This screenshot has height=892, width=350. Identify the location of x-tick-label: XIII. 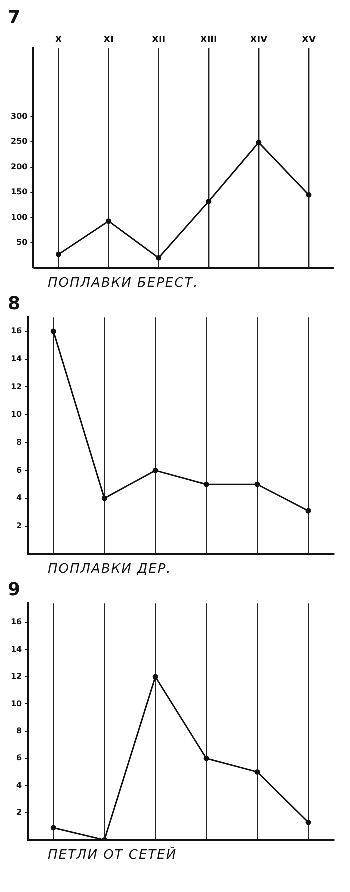
(209, 40).